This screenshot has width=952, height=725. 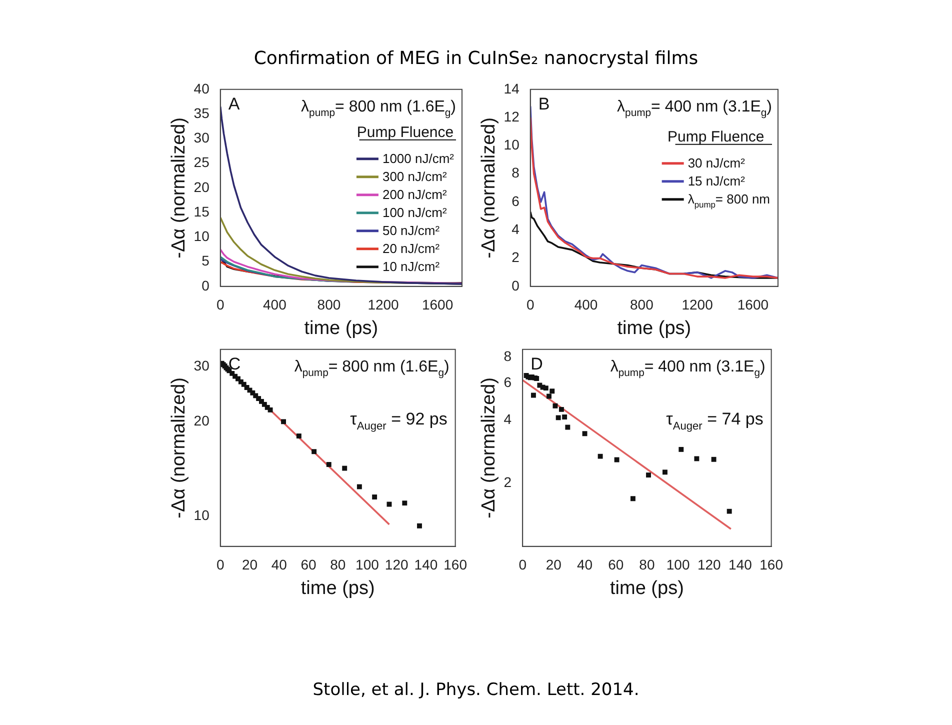 What do you see at coordinates (476, 58) in the screenshot?
I see `chart-title: Confirmation of MEG in CuInSe₂ nanocrystal films` at bounding box center [476, 58].